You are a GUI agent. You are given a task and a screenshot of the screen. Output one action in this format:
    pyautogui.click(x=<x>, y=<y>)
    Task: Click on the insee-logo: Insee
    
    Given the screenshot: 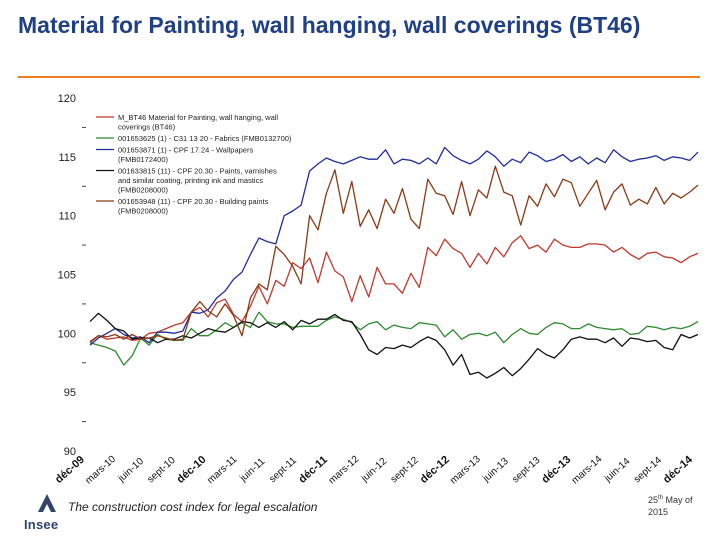 What is the action you would take?
    pyautogui.click(x=44, y=514)
    